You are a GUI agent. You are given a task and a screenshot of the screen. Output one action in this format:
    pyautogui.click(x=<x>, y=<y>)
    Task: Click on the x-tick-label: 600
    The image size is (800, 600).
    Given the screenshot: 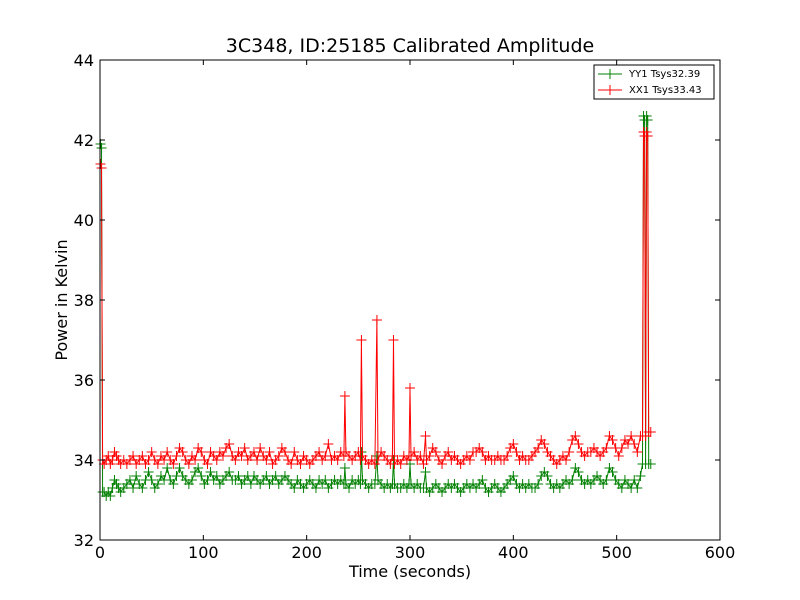 What is the action you would take?
    pyautogui.click(x=720, y=552)
    